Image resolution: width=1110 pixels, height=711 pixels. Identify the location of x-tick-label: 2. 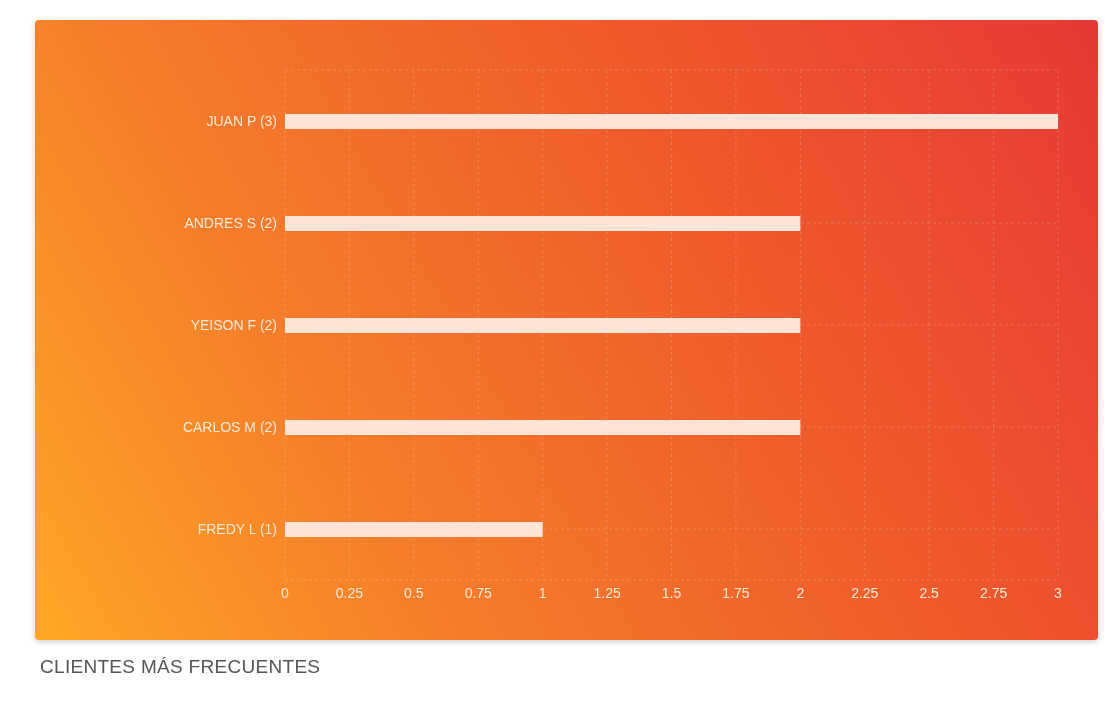
(800, 592).